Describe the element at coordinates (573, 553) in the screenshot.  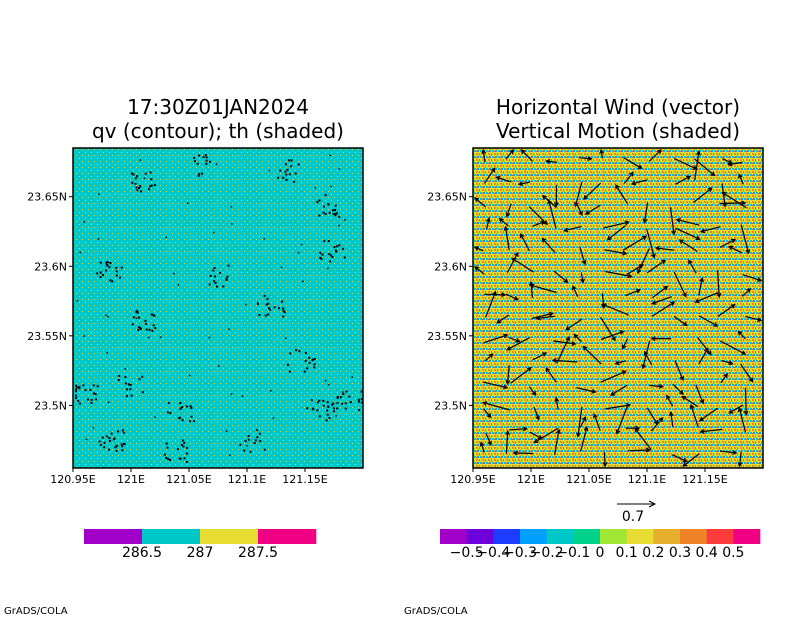
I see `colorbar-label: −0.1` at that location.